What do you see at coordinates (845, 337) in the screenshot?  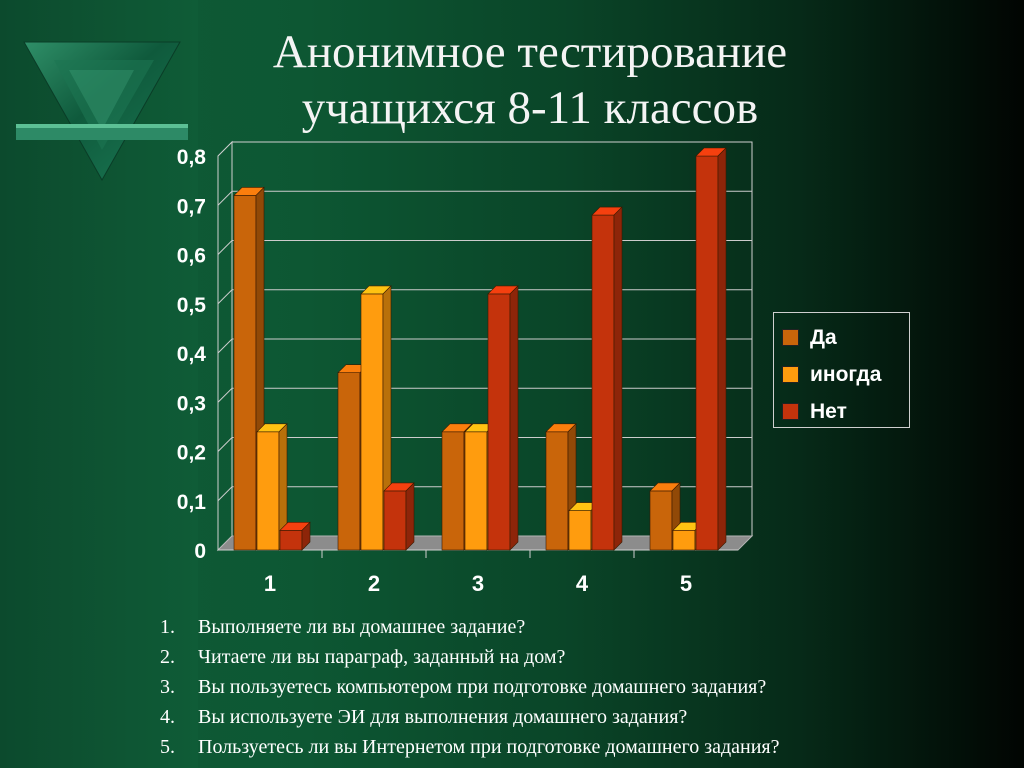 I see `legend-item-da: Да` at bounding box center [845, 337].